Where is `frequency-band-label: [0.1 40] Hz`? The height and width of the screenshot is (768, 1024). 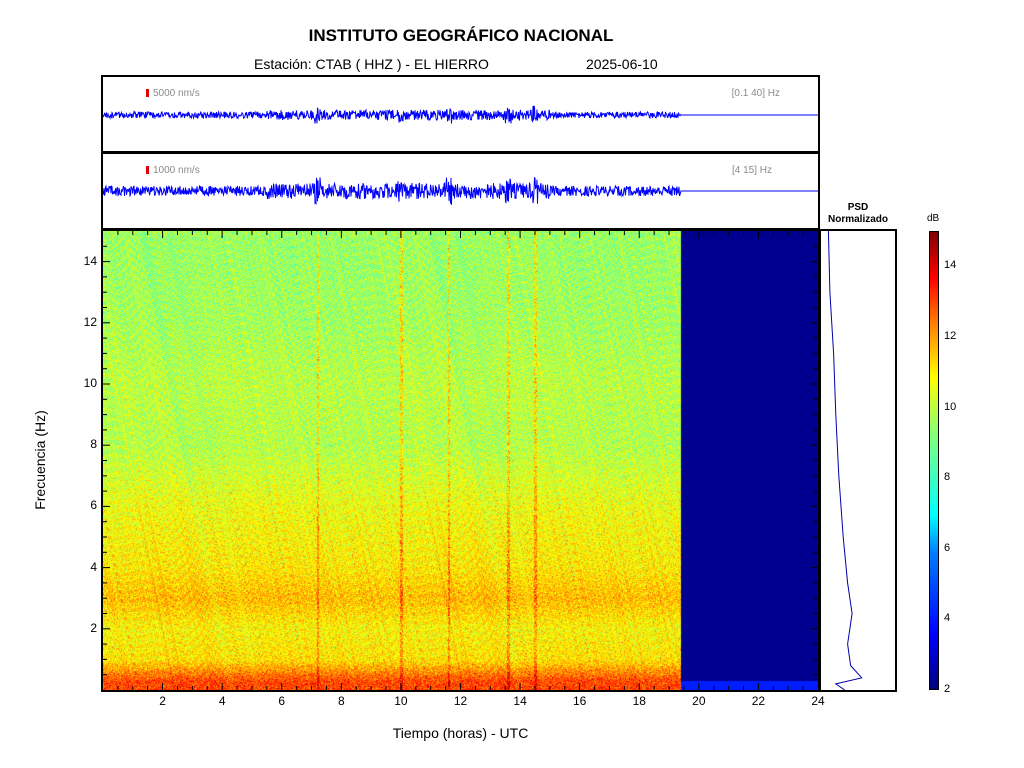 frequency-band-label: [0.1 40] Hz is located at coordinates (755, 93).